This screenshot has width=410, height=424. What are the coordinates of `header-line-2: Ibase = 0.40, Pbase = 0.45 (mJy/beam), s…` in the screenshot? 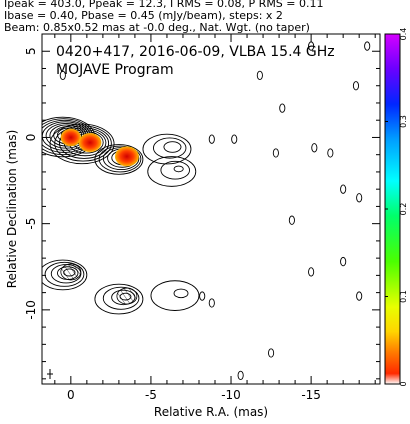 It's located at (143, 15).